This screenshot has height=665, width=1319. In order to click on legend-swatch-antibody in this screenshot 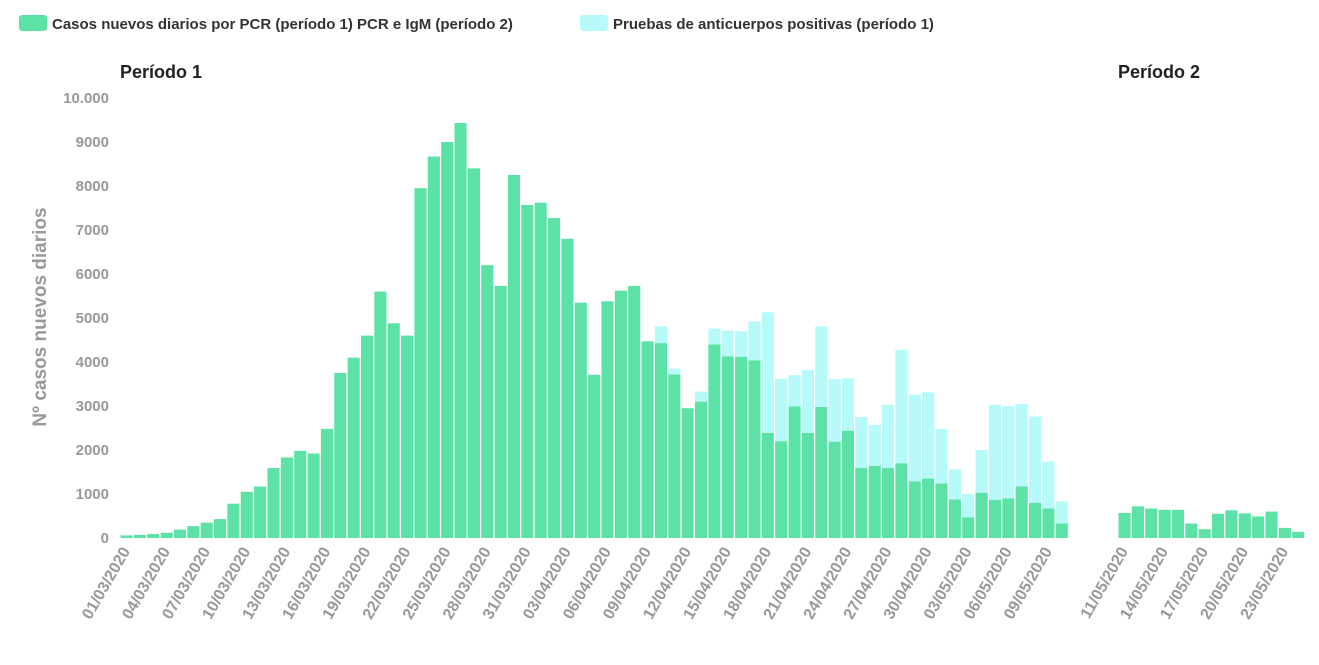, I will do `click(594, 23)`.